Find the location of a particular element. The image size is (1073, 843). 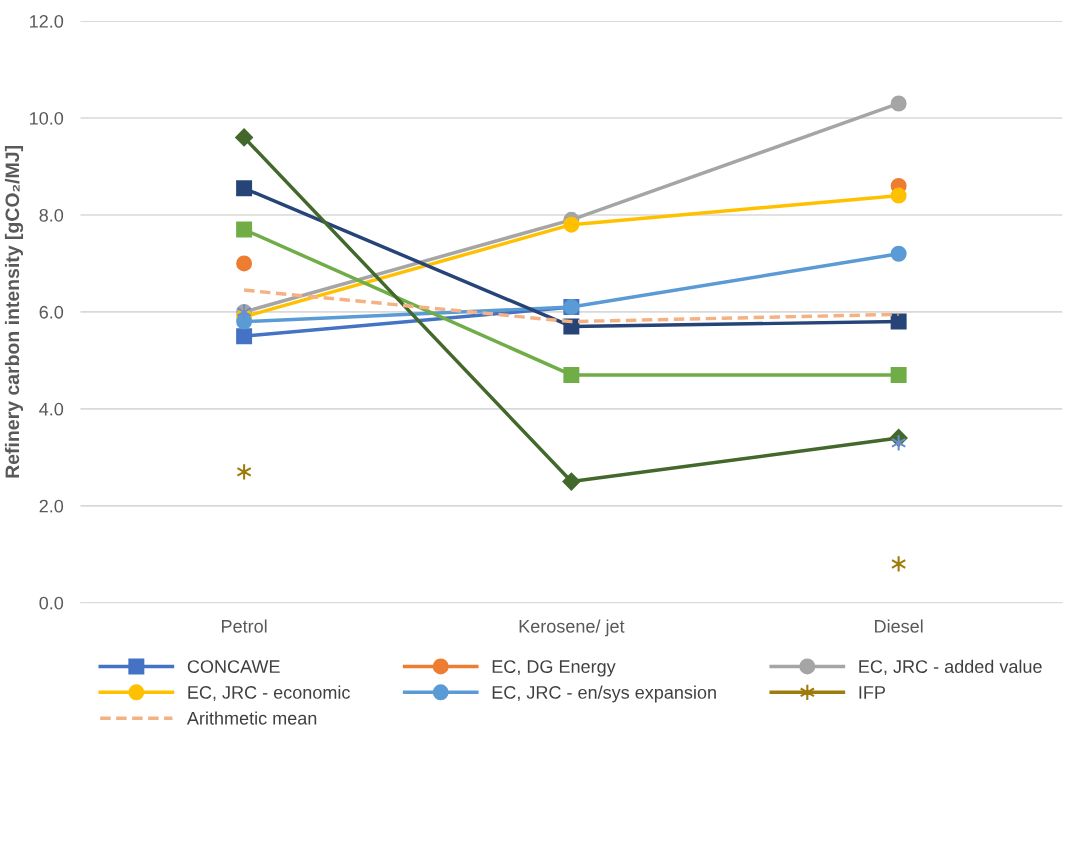

y-tick-label: 8.0 is located at coordinates (51, 215).